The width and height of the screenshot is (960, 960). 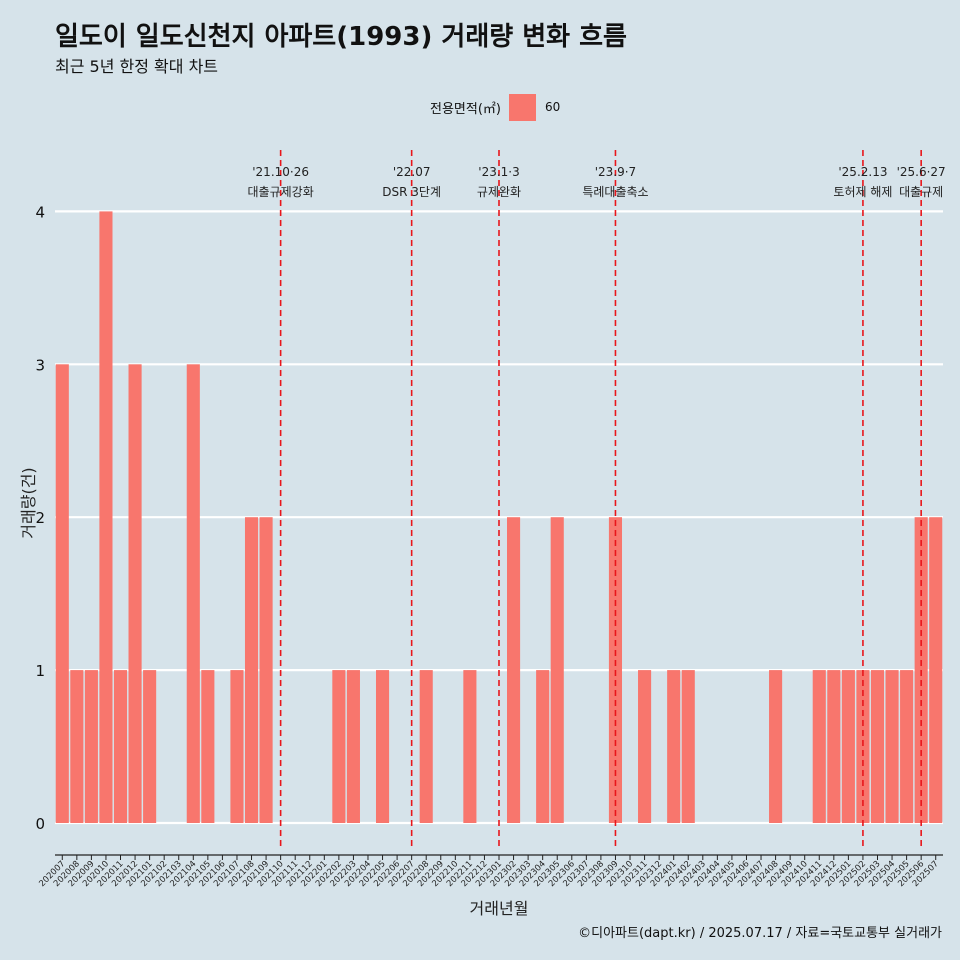 I want to click on annotation-label: DSR 3단계, so click(x=411, y=192).